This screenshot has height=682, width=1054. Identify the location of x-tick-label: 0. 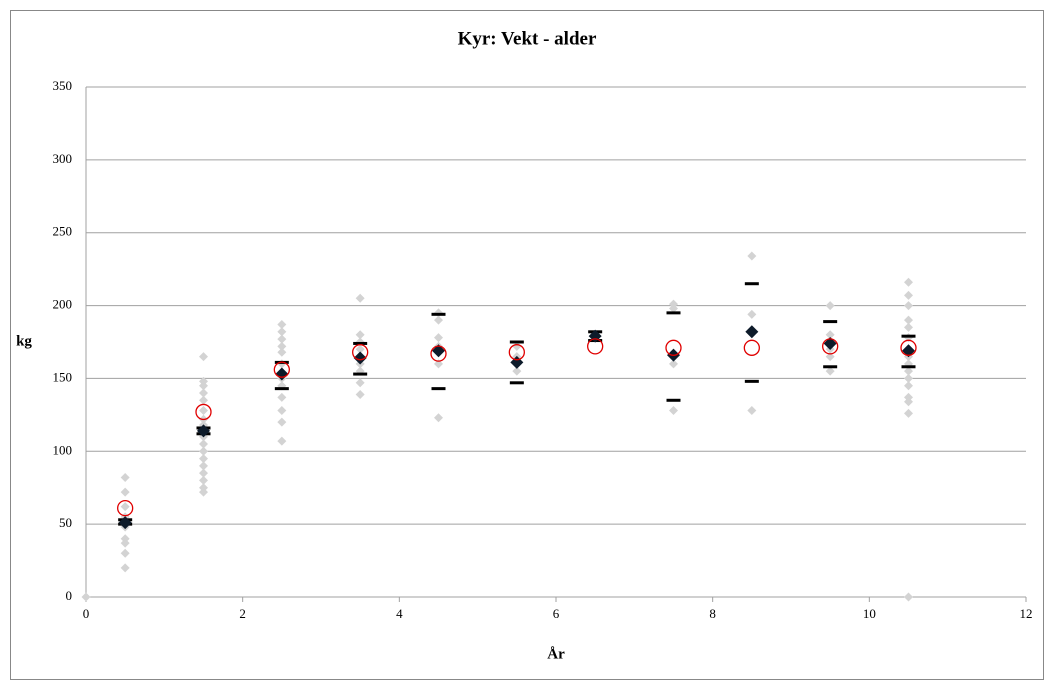
(86, 613).